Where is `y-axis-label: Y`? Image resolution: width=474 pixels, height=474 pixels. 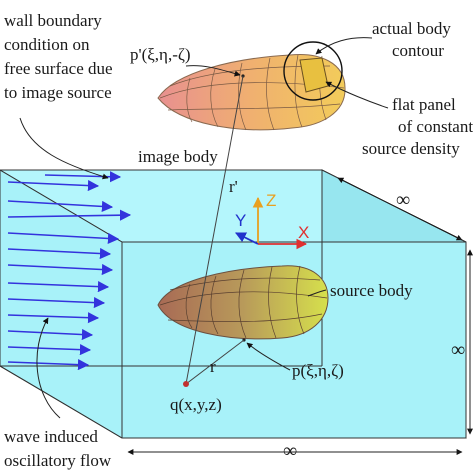 y-axis-label: Y is located at coordinates (241, 220).